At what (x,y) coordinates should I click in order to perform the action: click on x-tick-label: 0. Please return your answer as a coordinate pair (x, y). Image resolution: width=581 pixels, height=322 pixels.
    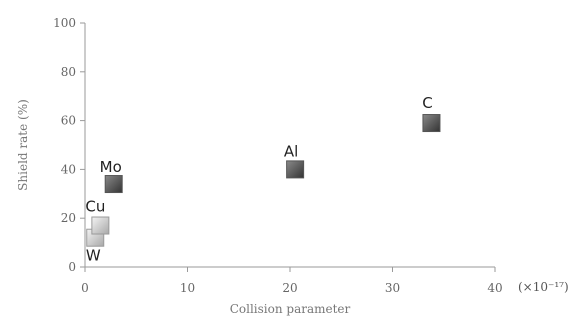
    Looking at the image, I should click on (85, 288).